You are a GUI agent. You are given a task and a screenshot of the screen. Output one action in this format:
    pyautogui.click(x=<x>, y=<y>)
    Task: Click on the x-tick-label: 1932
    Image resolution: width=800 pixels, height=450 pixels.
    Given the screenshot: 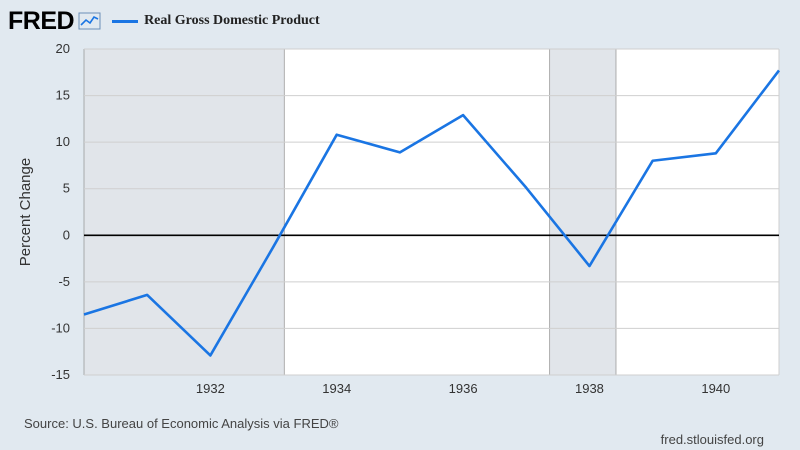 What is the action you would take?
    pyautogui.click(x=210, y=388)
    